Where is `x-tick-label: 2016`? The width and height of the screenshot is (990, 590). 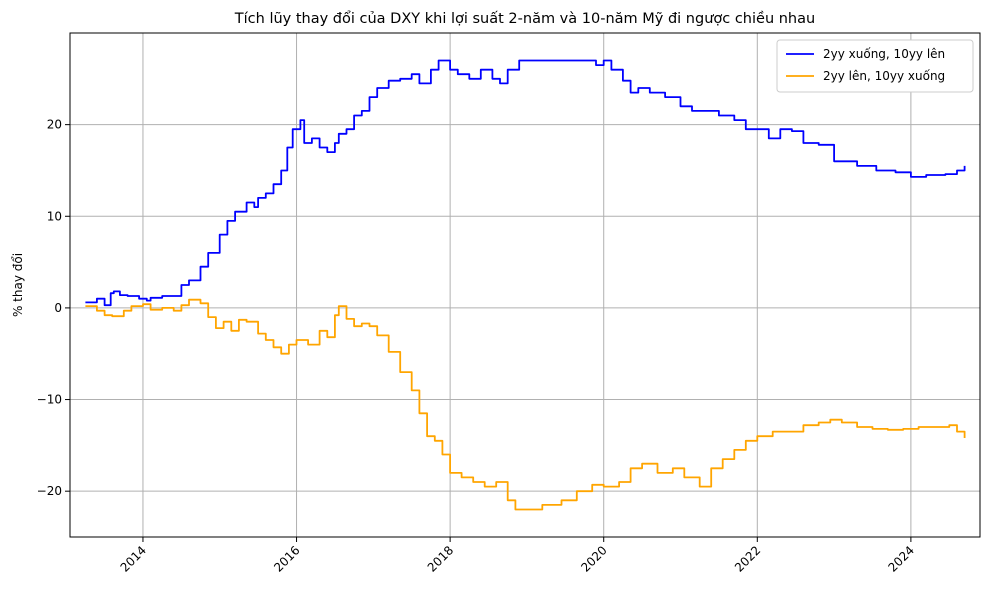
x-tick-label: 2016 is located at coordinates (286, 558).